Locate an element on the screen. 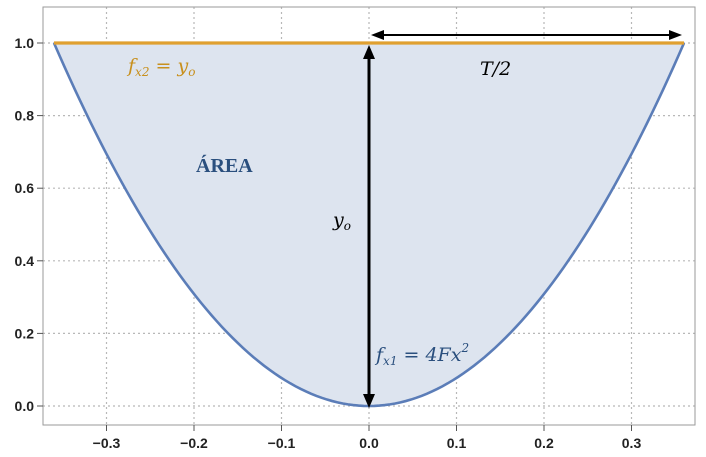 The width and height of the screenshot is (706, 457). x-tick-label: −0.2 is located at coordinates (194, 443).